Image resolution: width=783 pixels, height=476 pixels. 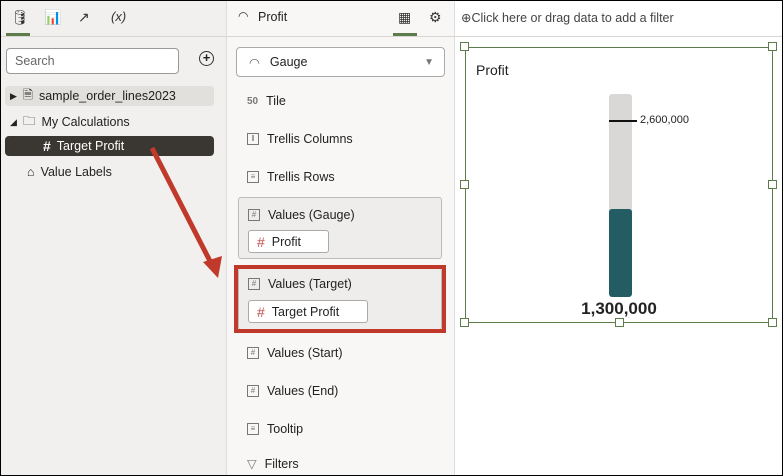 What do you see at coordinates (53, 17) in the screenshot?
I see `bar-chart-icon: 📊` at bounding box center [53, 17].